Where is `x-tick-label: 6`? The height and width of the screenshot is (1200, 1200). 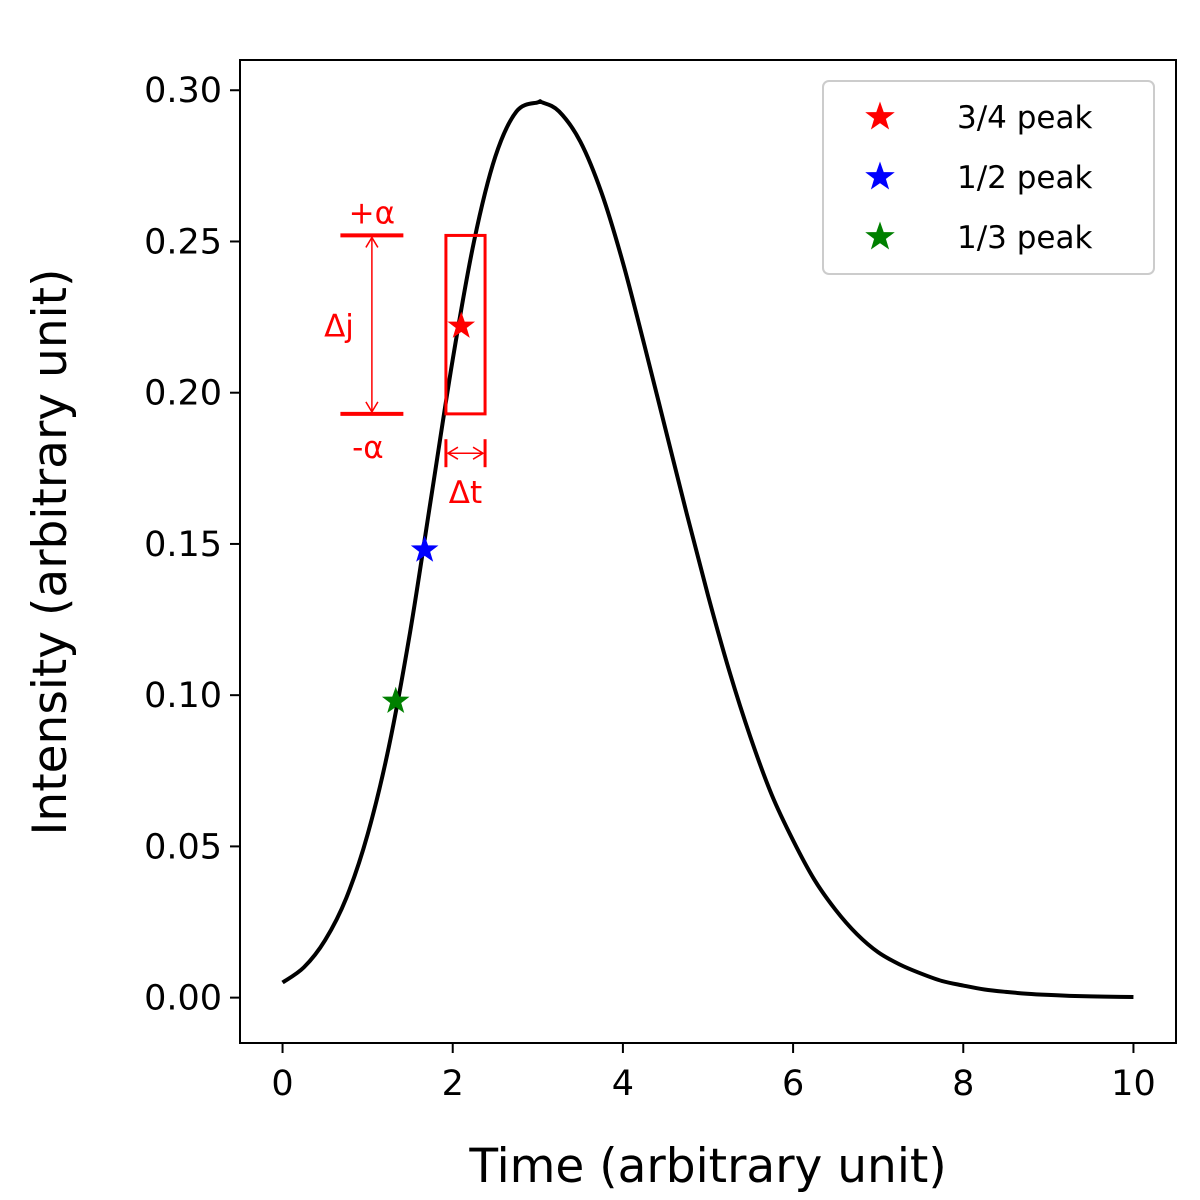 x-tick-label: 6 is located at coordinates (793, 1084).